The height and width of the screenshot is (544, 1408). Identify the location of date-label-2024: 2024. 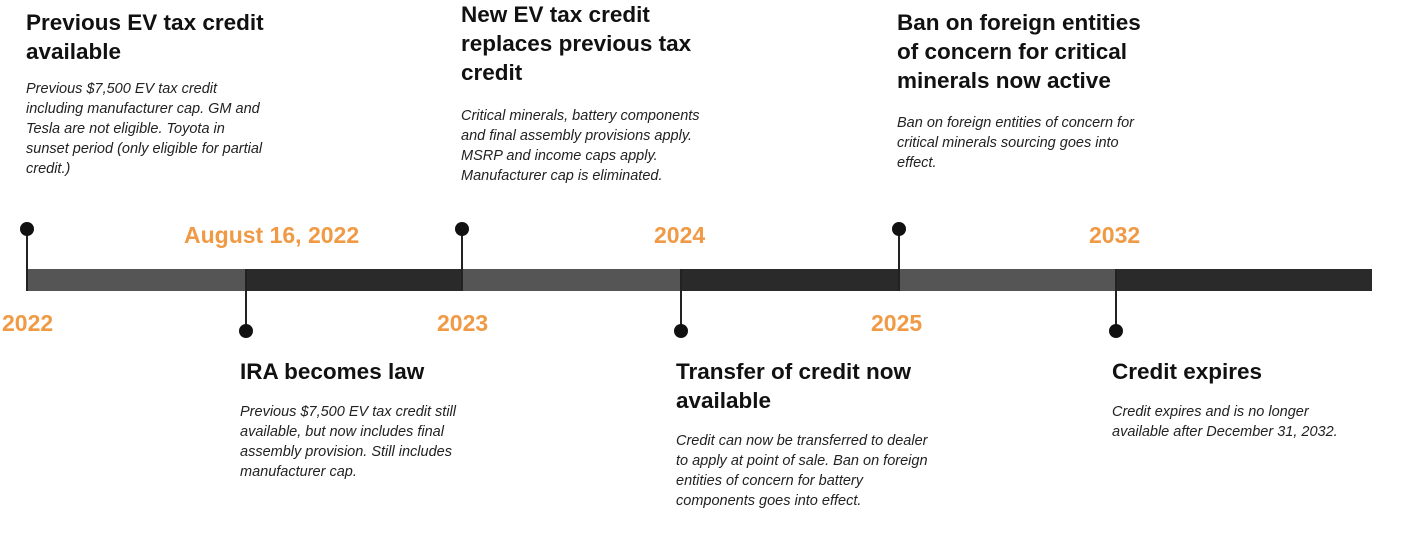
(680, 235).